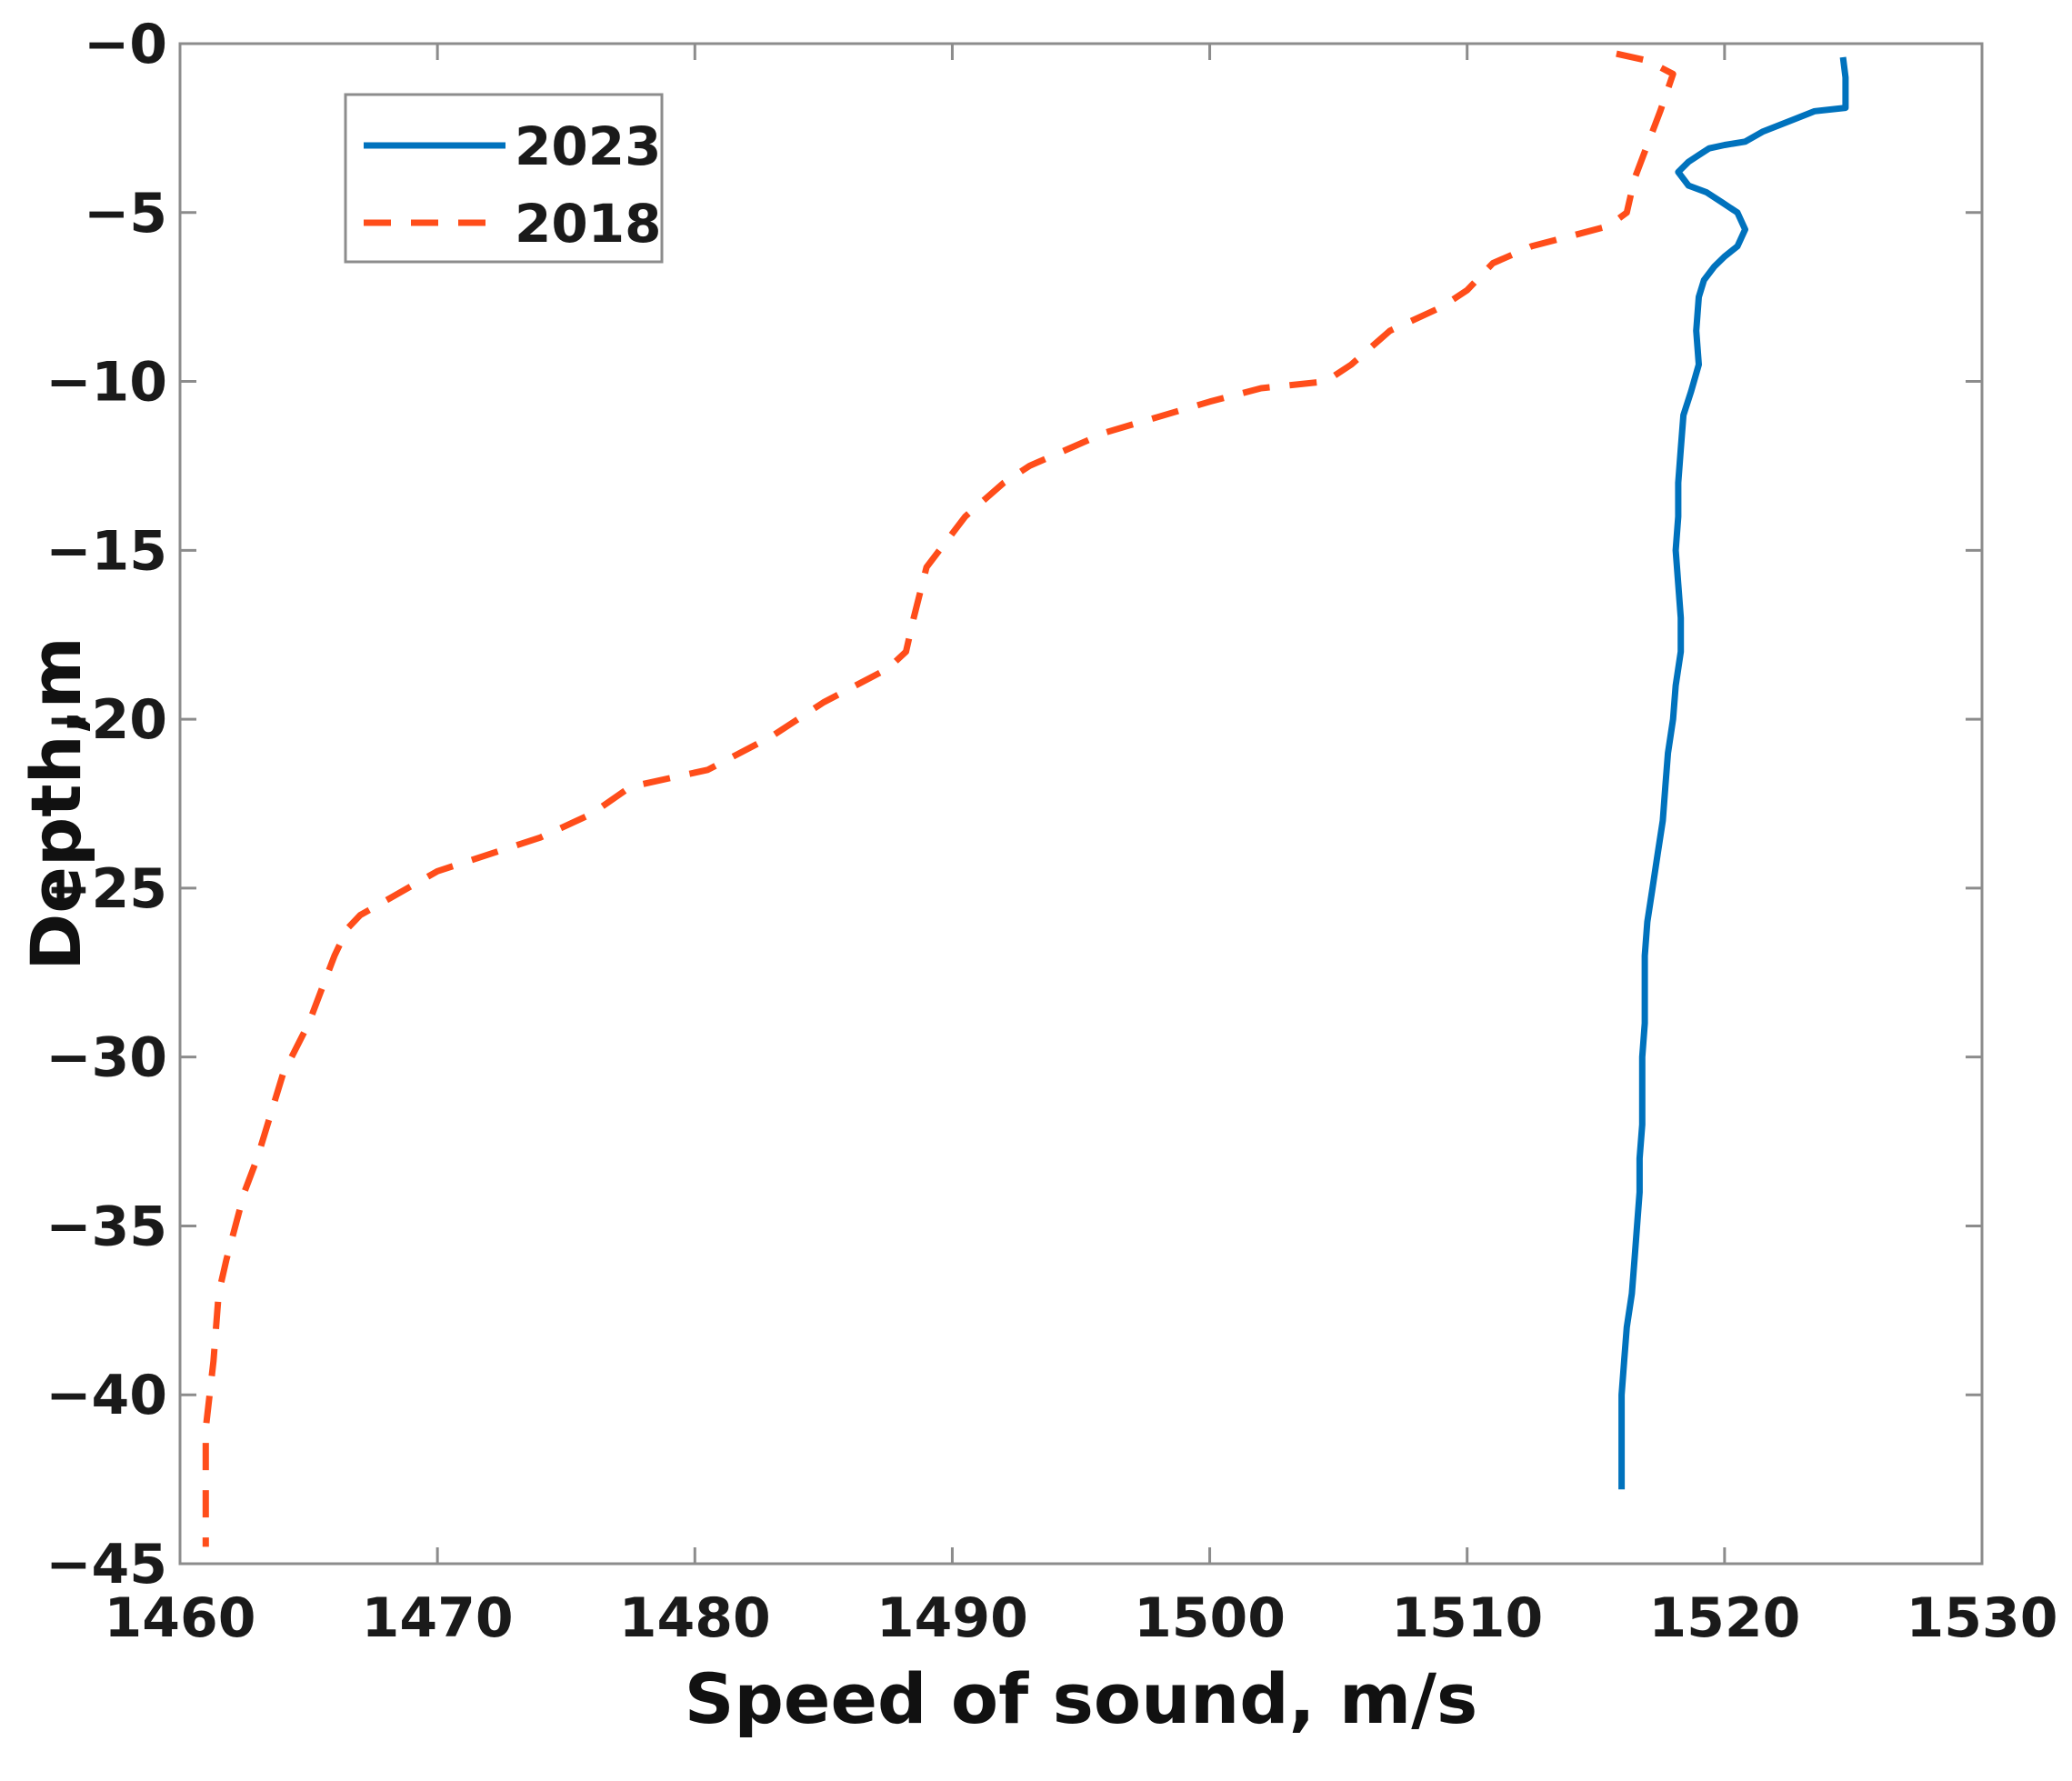 The image size is (2072, 1781). What do you see at coordinates (106, 1395) in the screenshot?
I see `y-tick-label: −40` at bounding box center [106, 1395].